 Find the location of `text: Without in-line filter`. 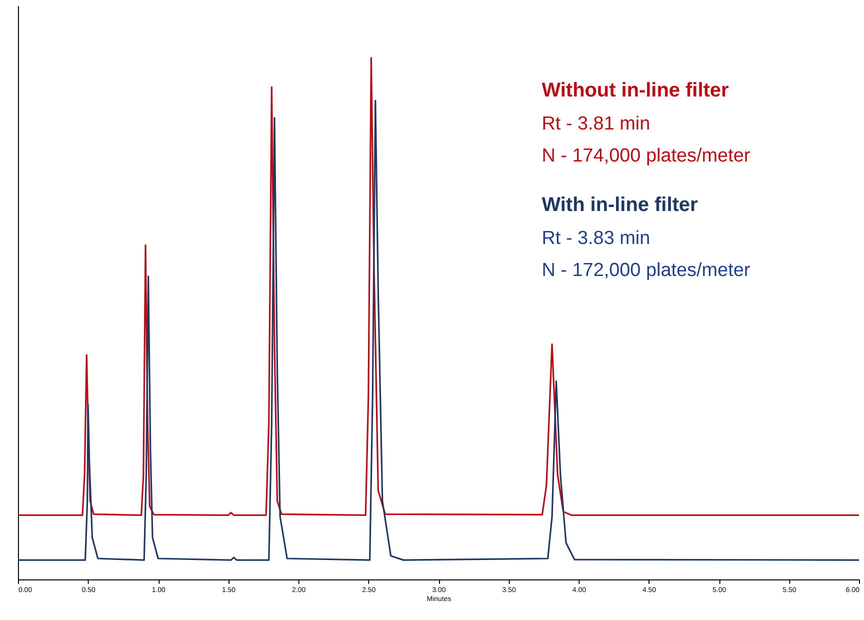

text: Without in-line filter is located at coordinates (635, 90).